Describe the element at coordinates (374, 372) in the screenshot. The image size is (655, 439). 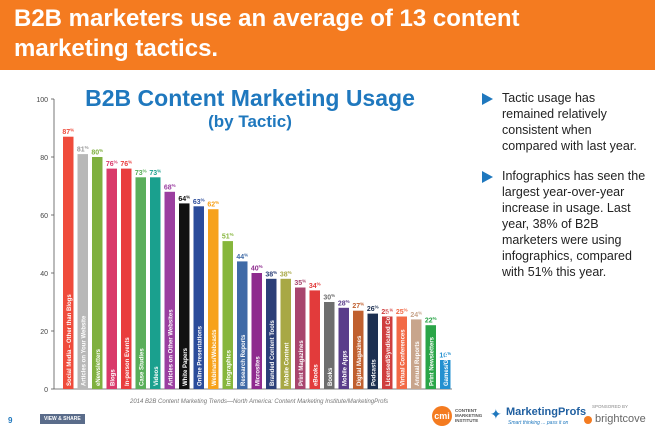
I see `category-label: Podcasts` at that location.